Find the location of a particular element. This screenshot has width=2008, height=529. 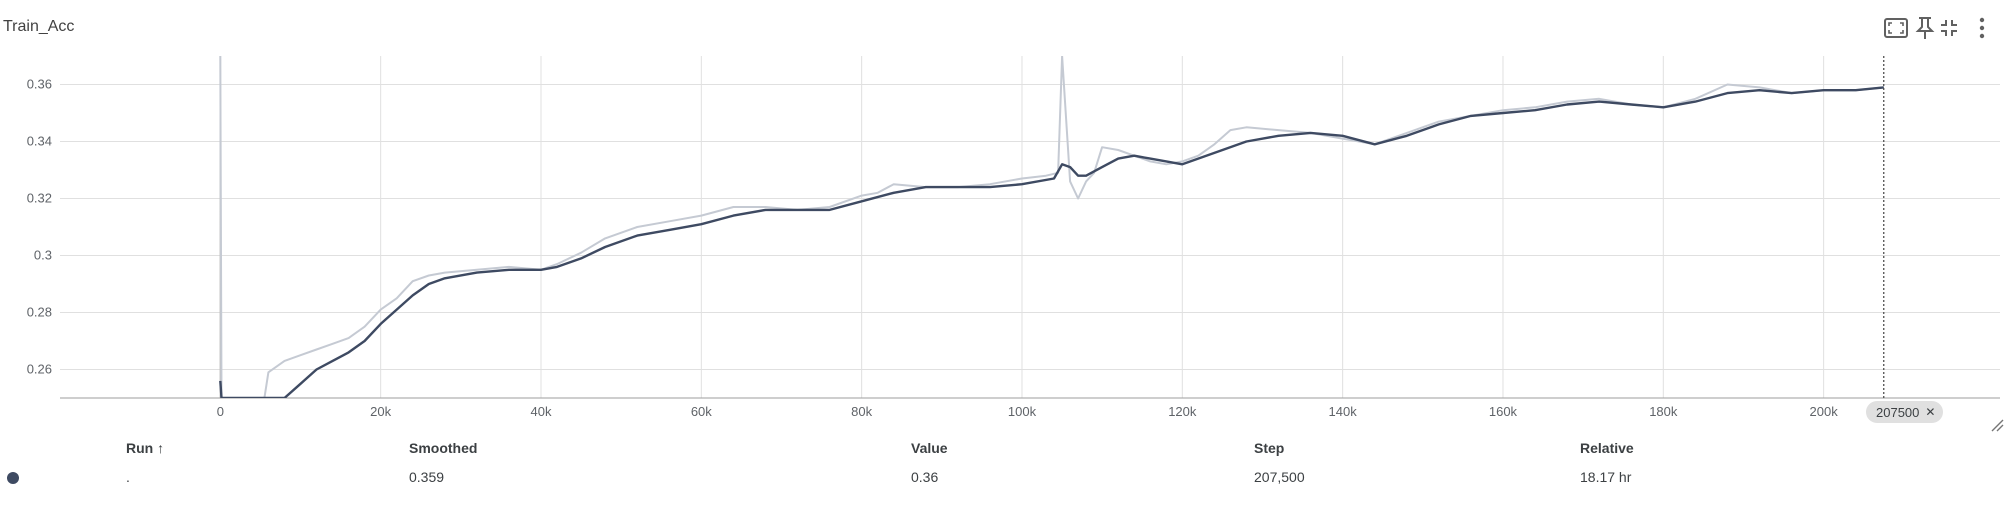

column-header-smoothed: Smoothed is located at coordinates (443, 448).